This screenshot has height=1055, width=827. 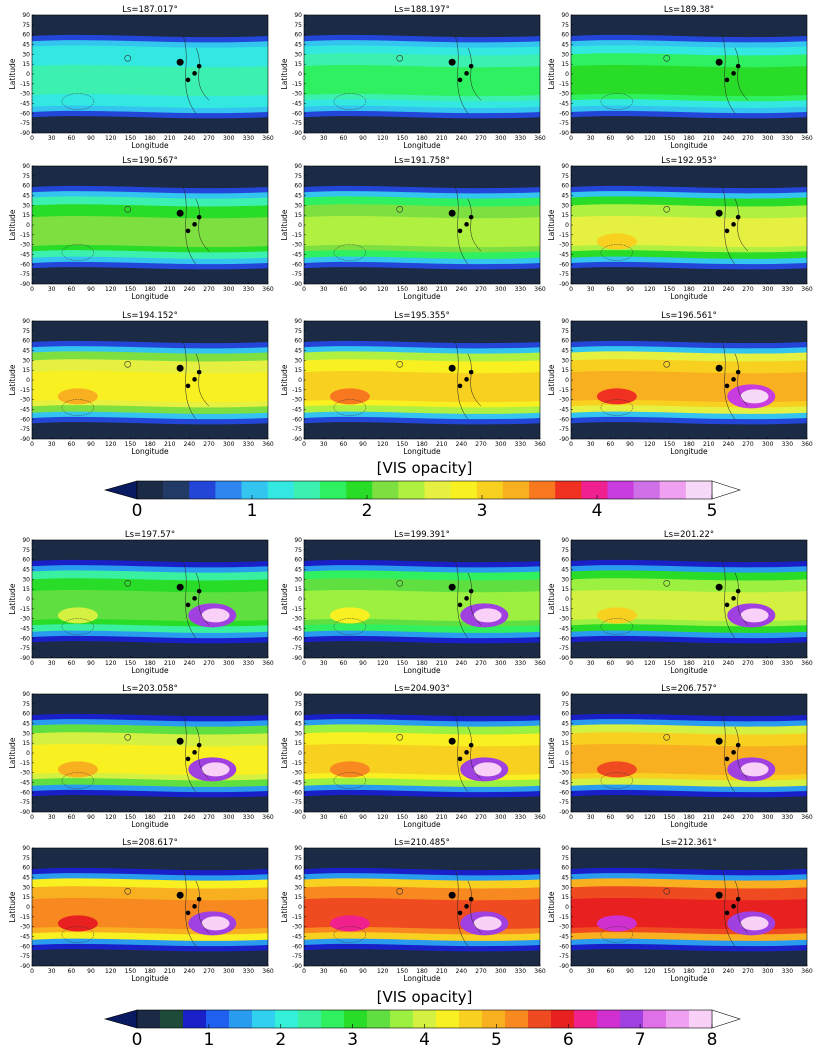 I want to click on colorbar-tick-label: 2, so click(x=280, y=1040).